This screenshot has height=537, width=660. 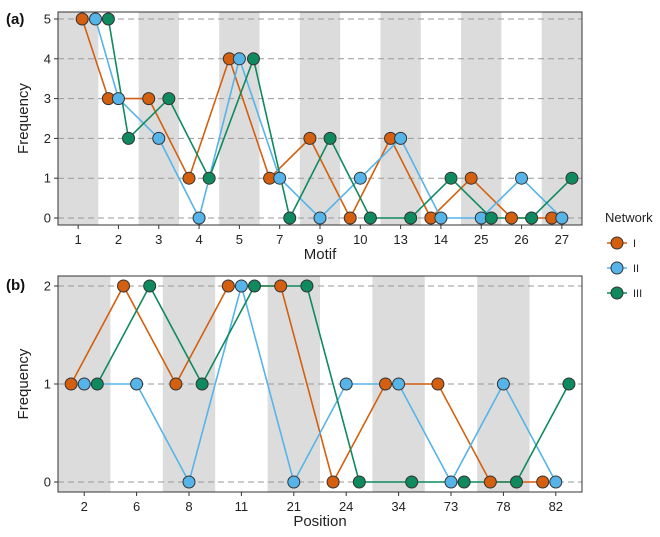 I want to click on x-tick-label: 10, so click(x=360, y=239).